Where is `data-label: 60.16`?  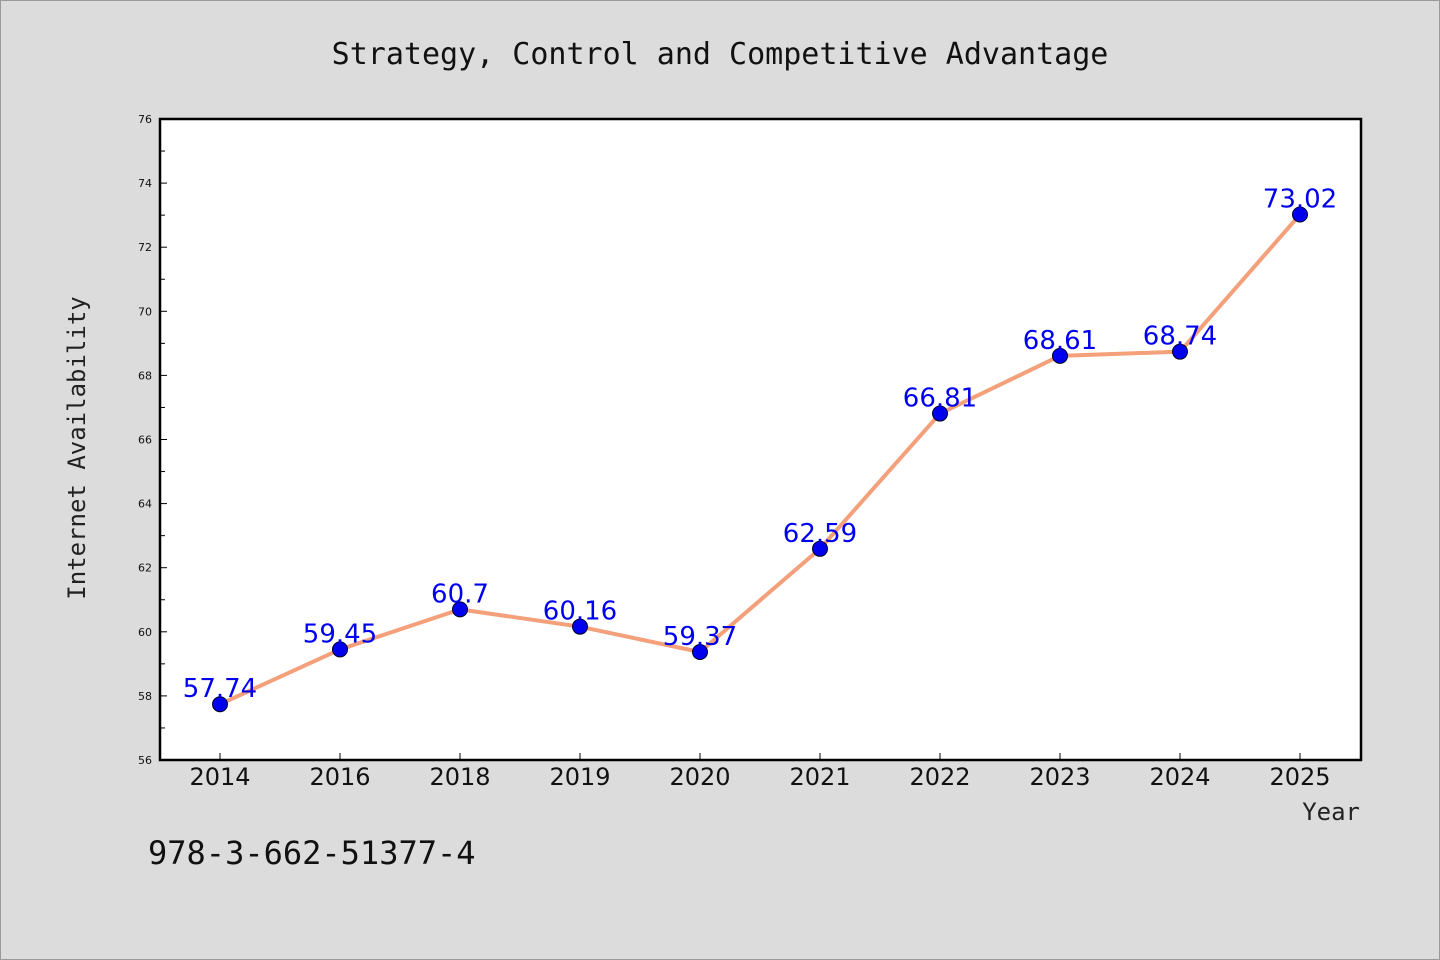
data-label: 60.16 is located at coordinates (580, 612).